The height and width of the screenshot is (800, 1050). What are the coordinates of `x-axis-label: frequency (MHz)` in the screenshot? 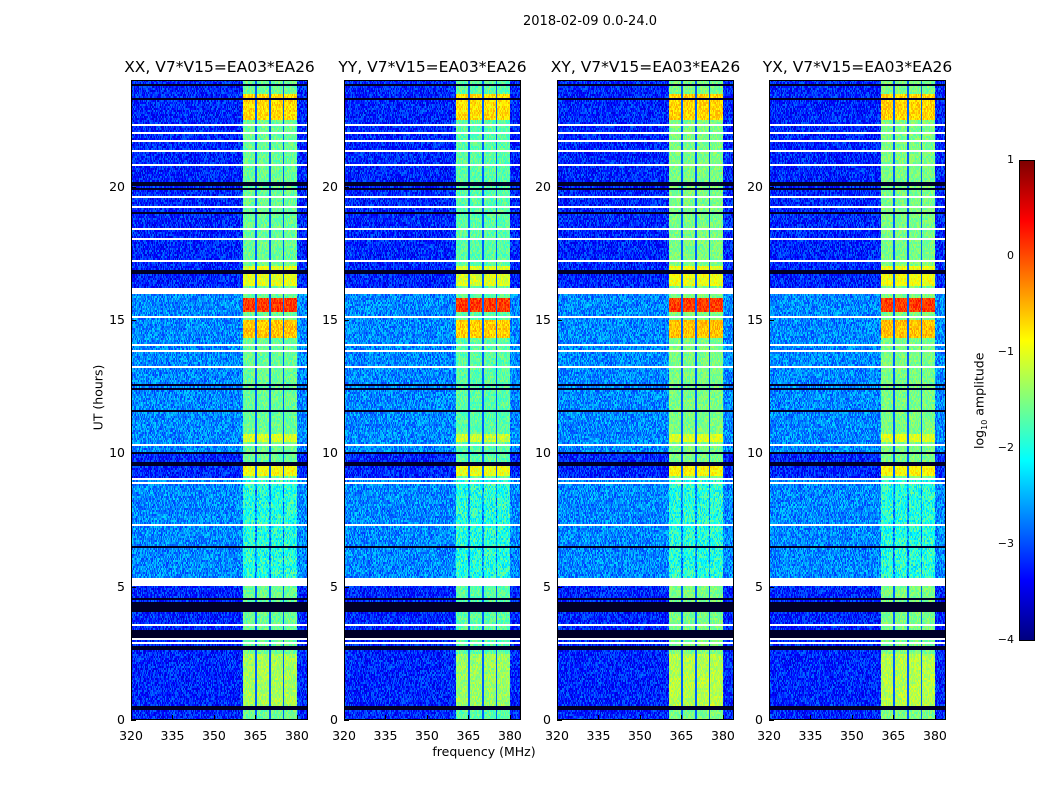 It's located at (484, 751).